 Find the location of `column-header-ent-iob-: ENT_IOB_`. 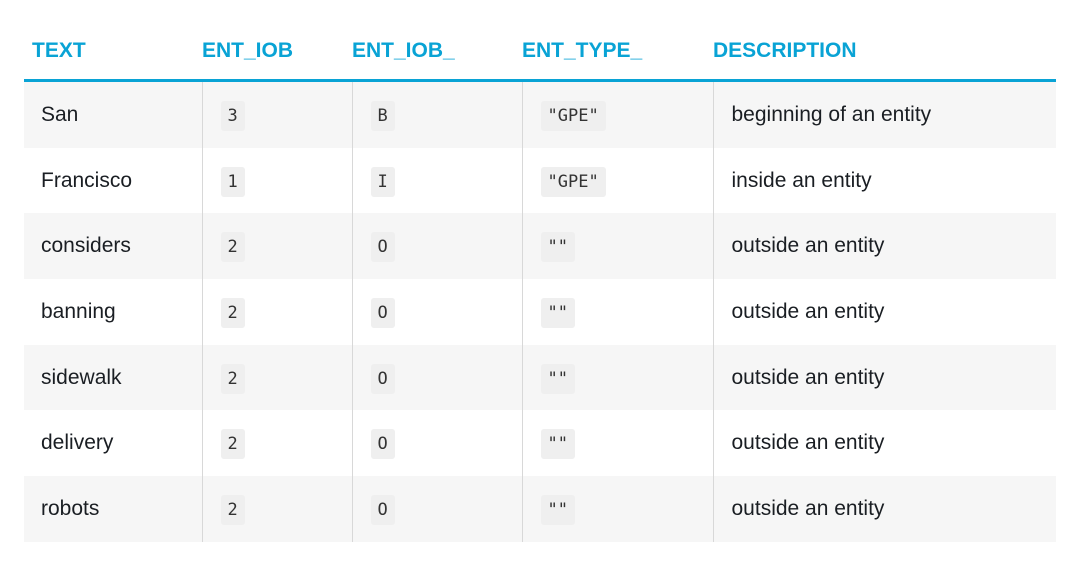

column-header-ent-iob-: ENT_IOB_ is located at coordinates (437, 51).